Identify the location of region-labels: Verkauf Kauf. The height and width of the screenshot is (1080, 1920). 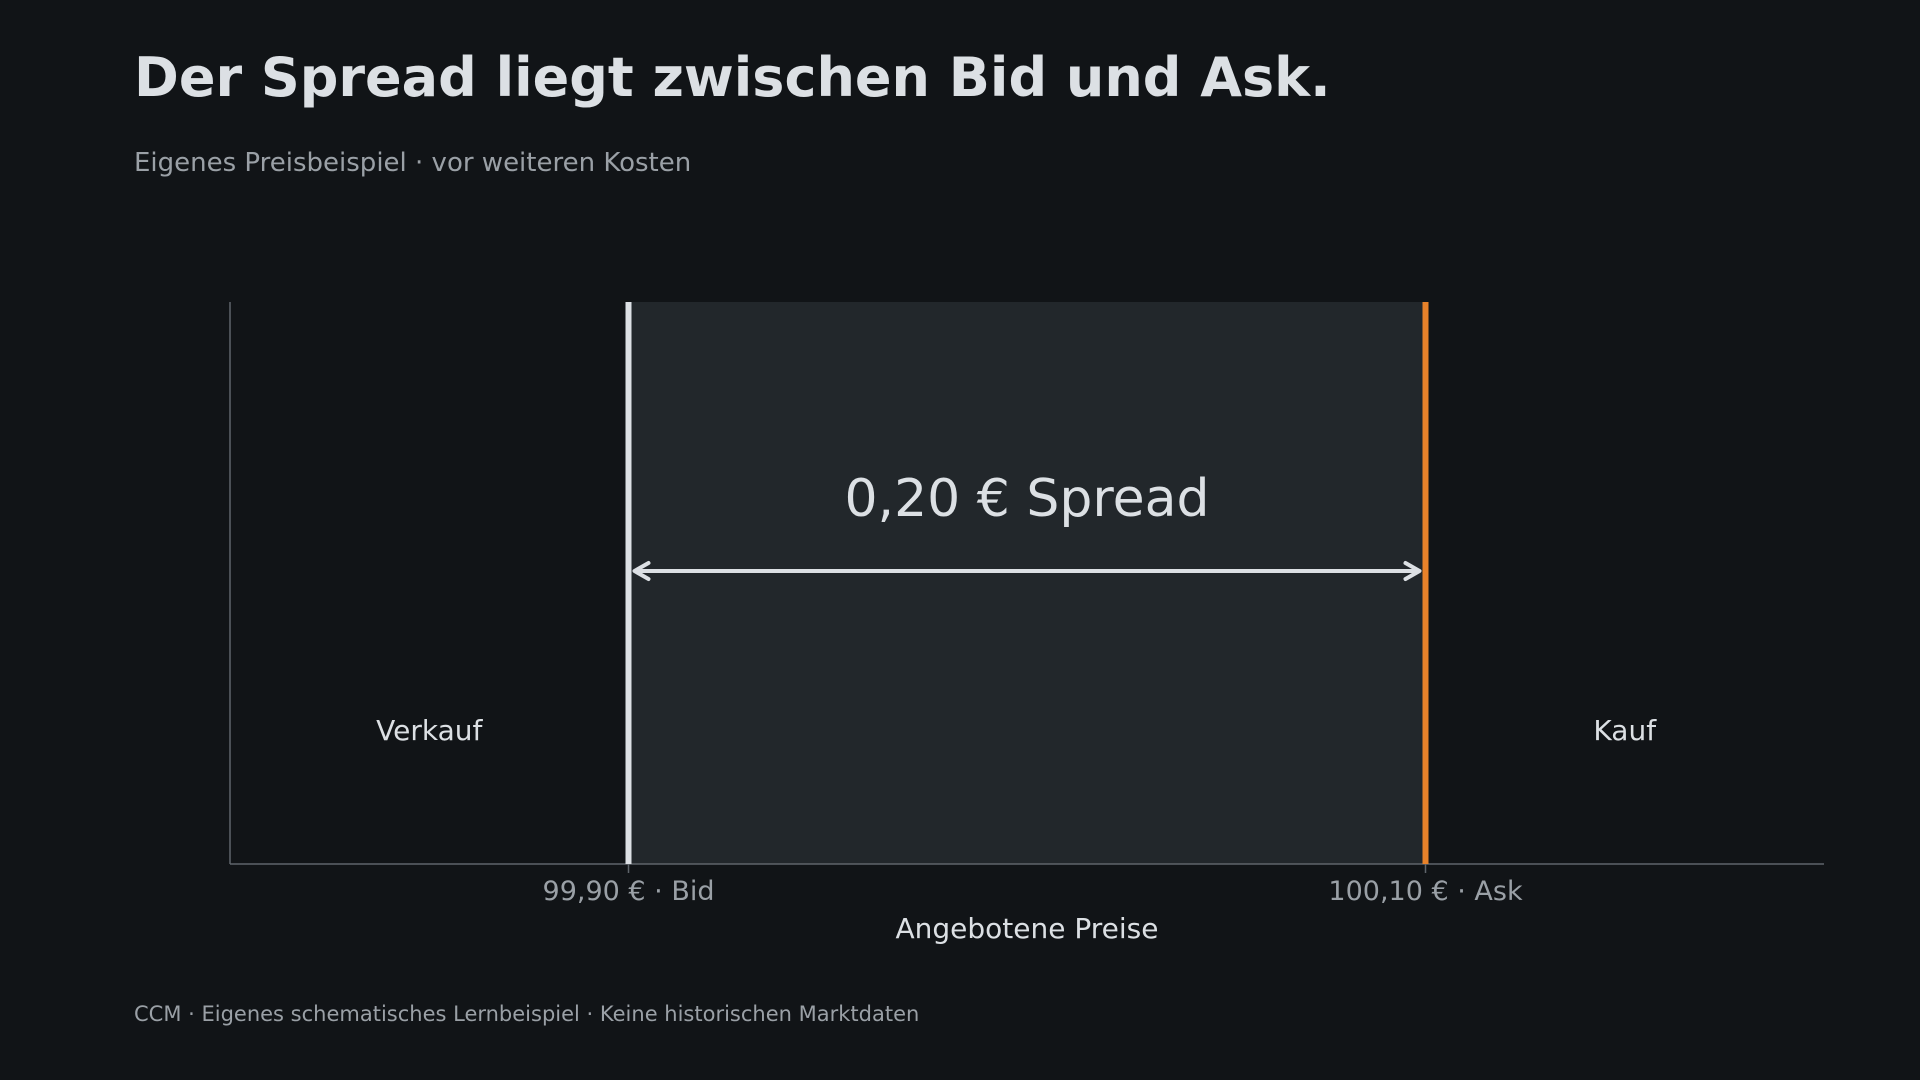
(1016, 730).